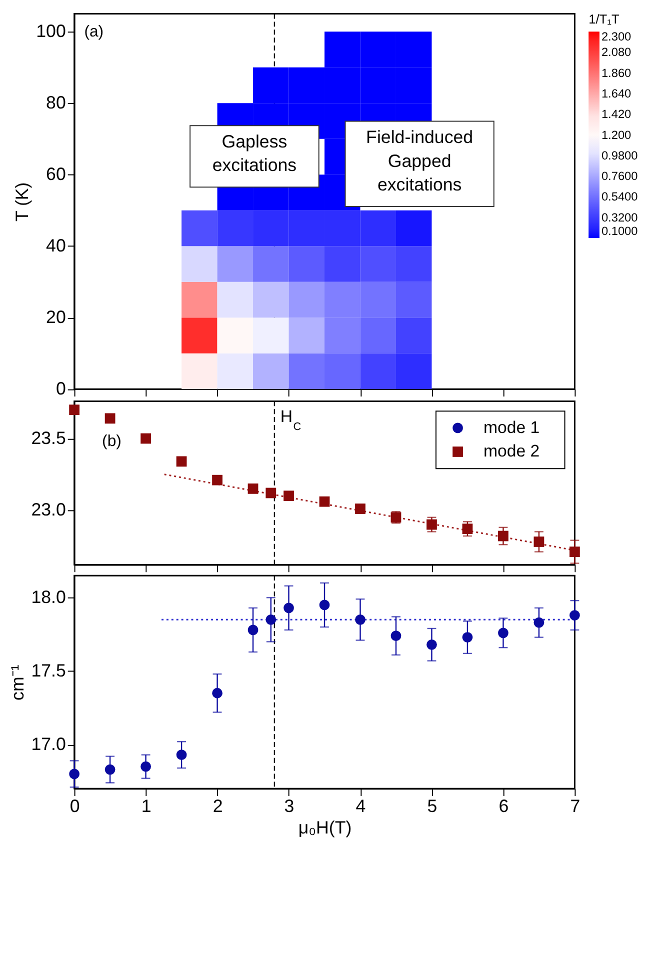 The height and width of the screenshot is (975, 650). I want to click on y-tick-label: 0, so click(61, 388).